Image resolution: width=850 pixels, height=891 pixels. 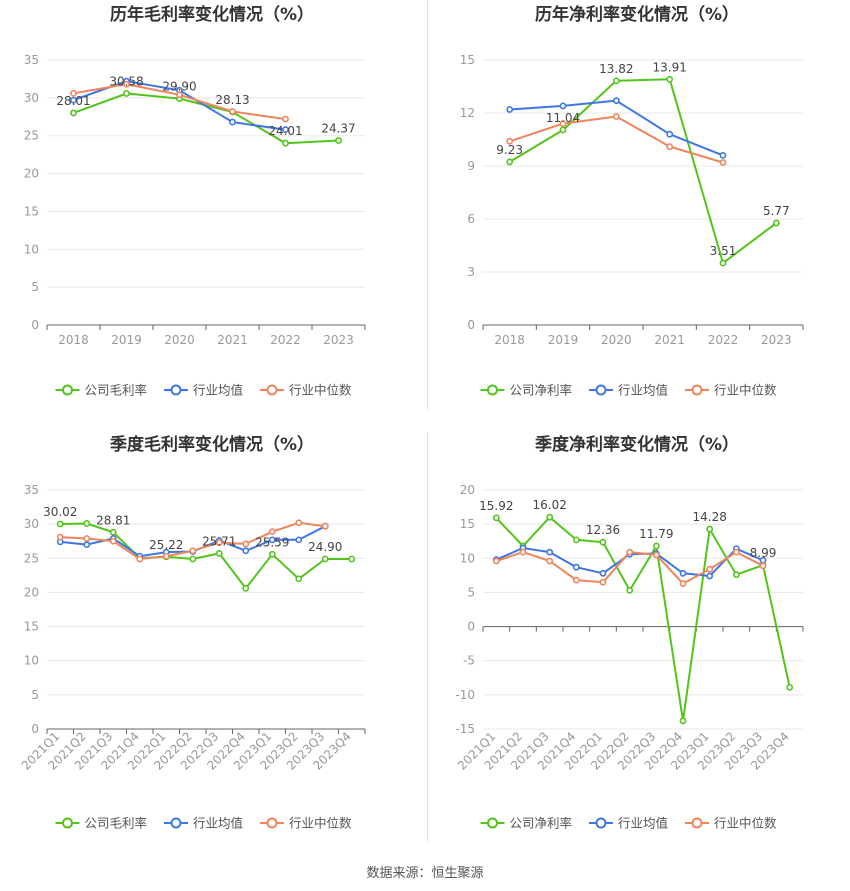 What do you see at coordinates (232, 100) in the screenshot?
I see `data-label: 28.13` at bounding box center [232, 100].